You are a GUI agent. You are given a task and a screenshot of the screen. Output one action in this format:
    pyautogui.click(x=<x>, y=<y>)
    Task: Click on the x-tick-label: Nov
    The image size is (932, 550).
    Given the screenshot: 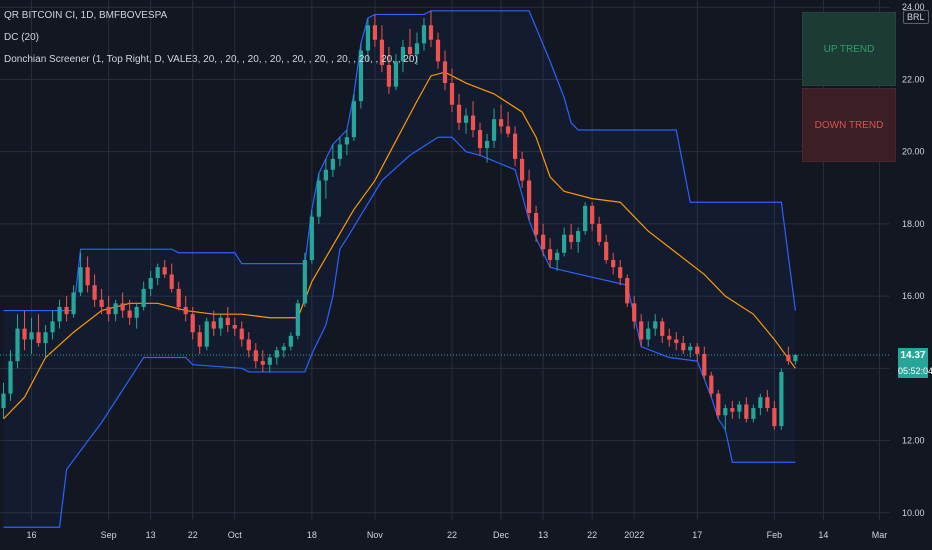 What is the action you would take?
    pyautogui.click(x=375, y=535)
    